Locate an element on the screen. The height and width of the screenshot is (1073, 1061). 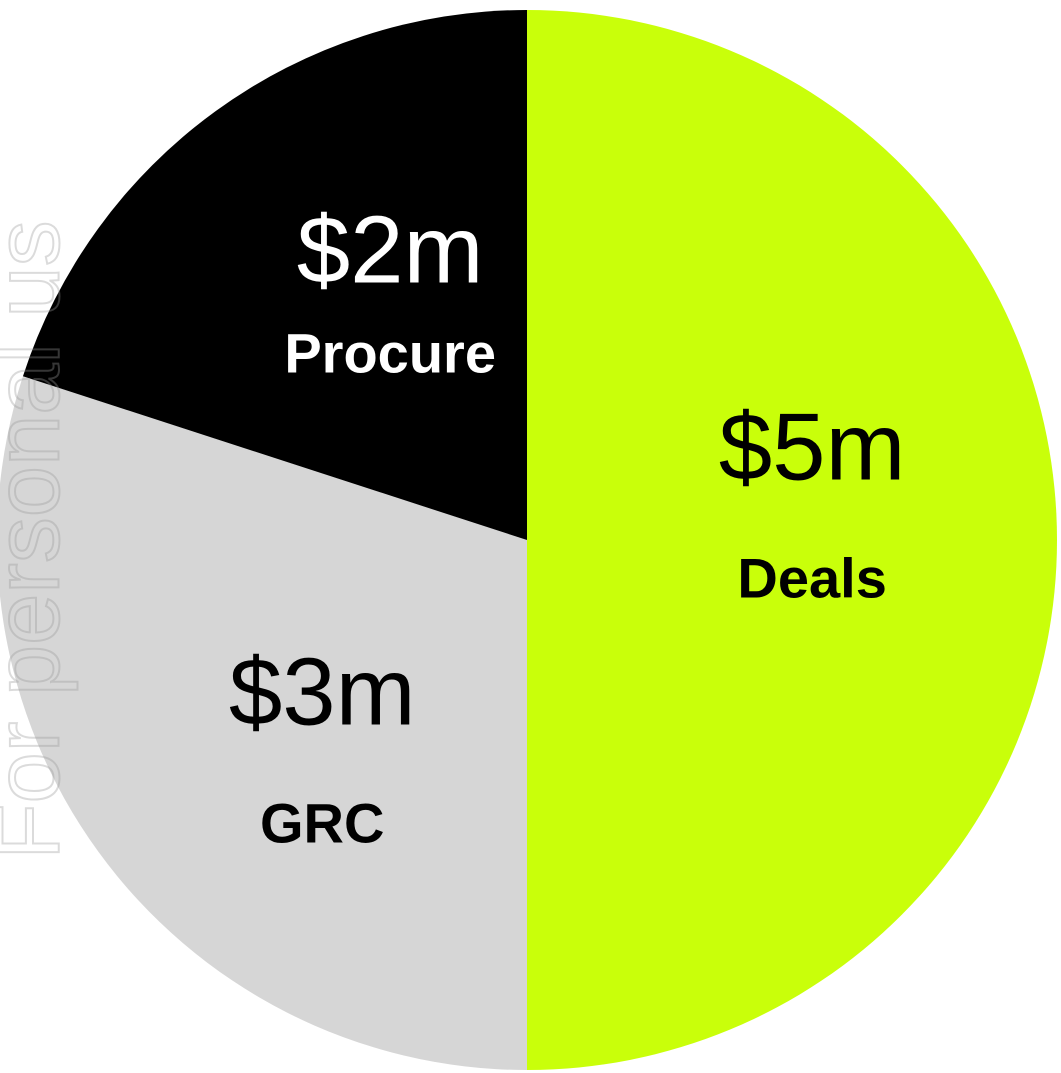
slice-category-label-grc: GRC is located at coordinates (322, 822).